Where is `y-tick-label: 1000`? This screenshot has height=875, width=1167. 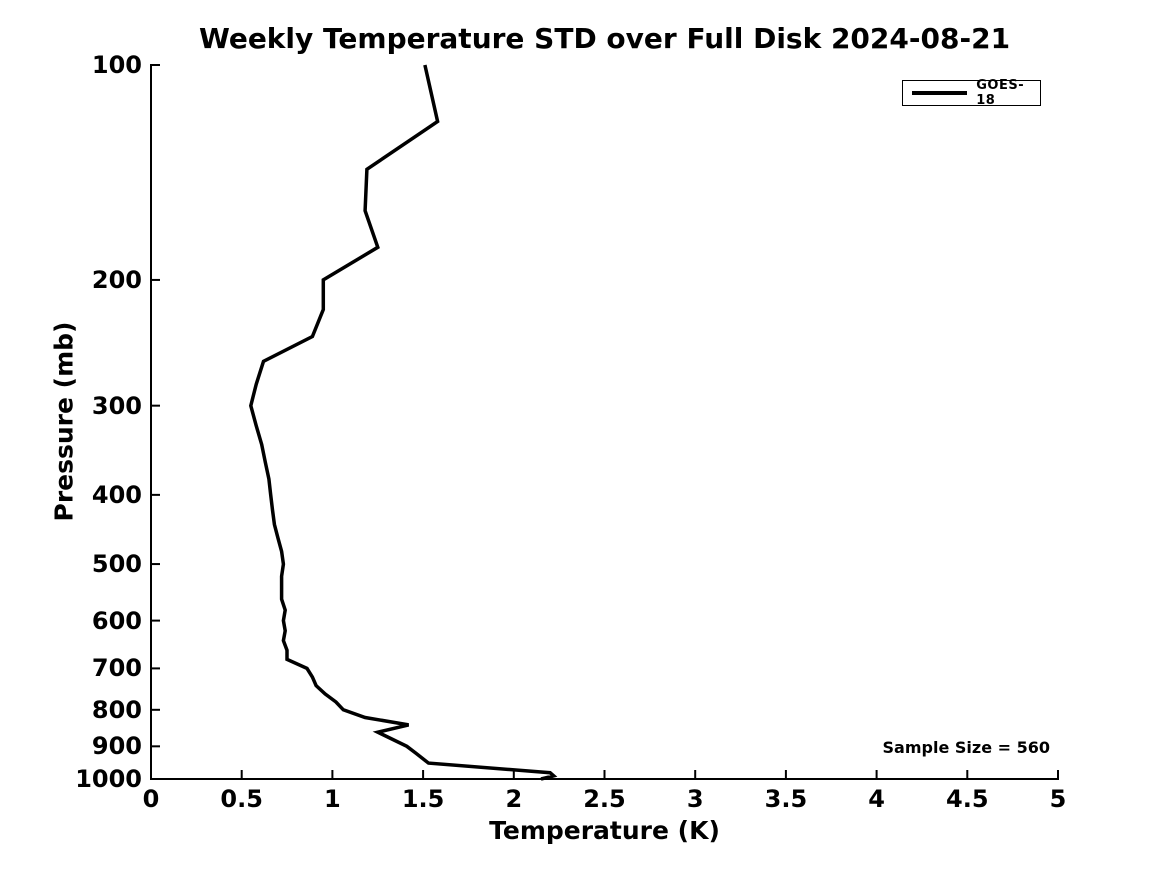
y-tick-label: 1000 is located at coordinates (108, 779).